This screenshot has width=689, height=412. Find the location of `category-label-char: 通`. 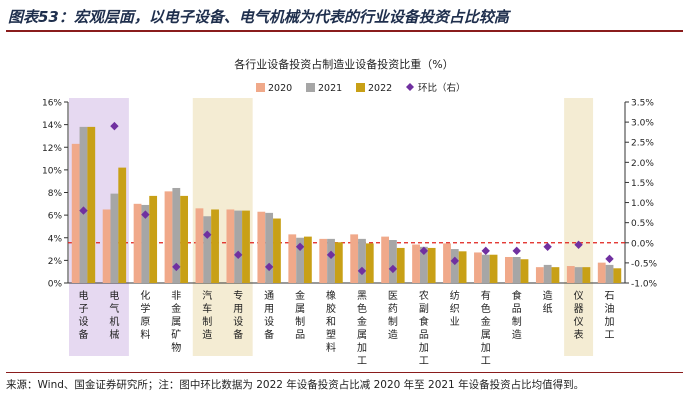

category-label-char: 通 is located at coordinates (269, 296).